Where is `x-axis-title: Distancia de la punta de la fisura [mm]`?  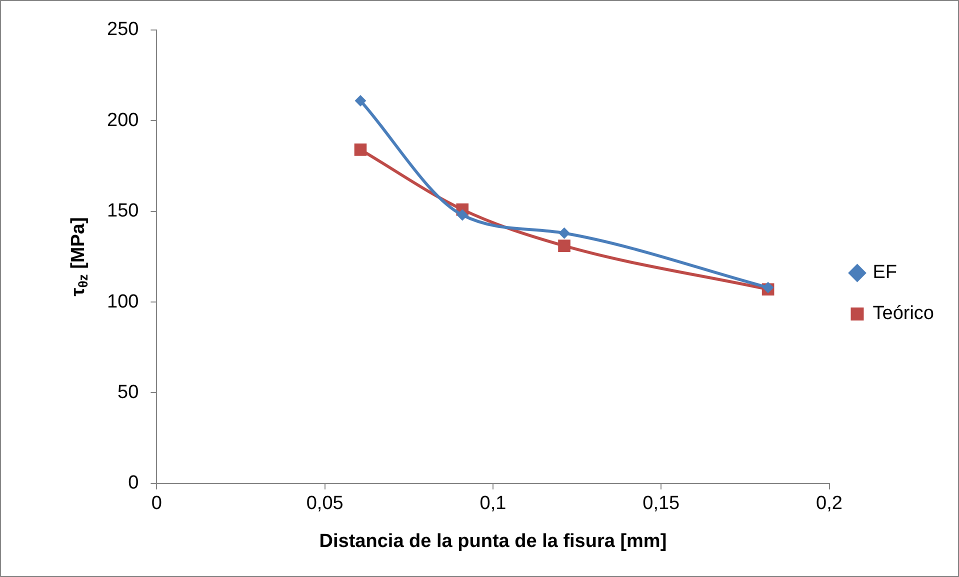
x-axis-title: Distancia de la punta de la fisura [mm] is located at coordinates (493, 541).